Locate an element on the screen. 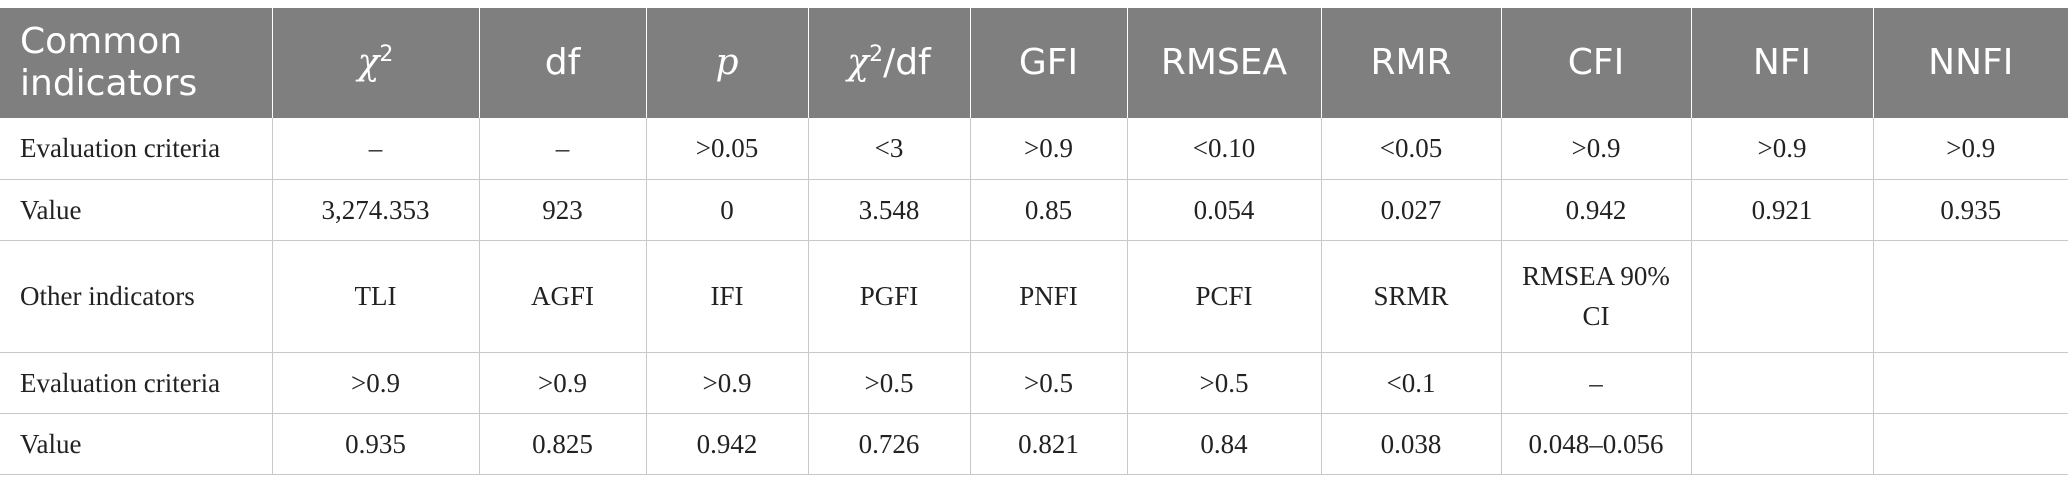 The height and width of the screenshot is (494, 2068). header-df: df is located at coordinates (563, 63).